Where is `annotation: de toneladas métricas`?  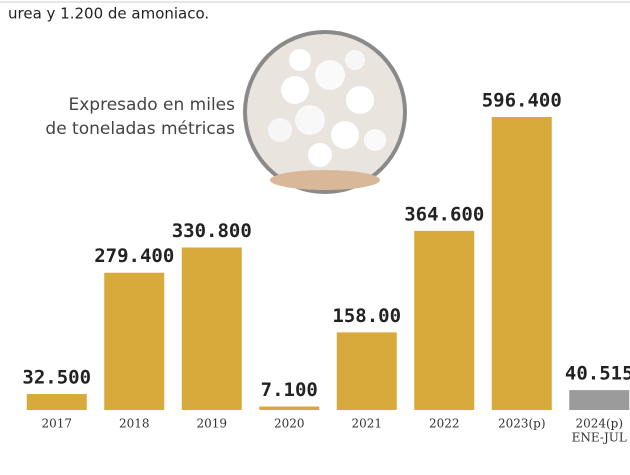 annotation: de toneladas métricas is located at coordinates (140, 129).